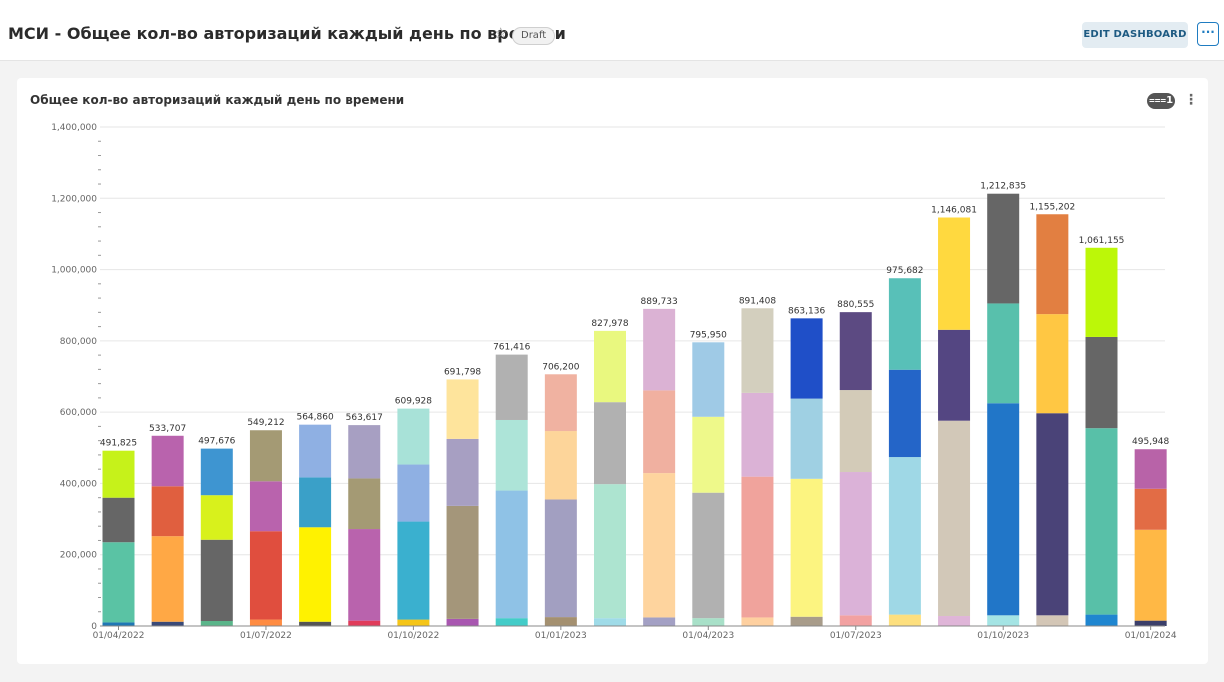 This screenshot has width=1224, height=682. Describe the element at coordinates (1135, 35) in the screenshot. I see `edit-dashboard-button: EDIT DASHBOARD` at that location.